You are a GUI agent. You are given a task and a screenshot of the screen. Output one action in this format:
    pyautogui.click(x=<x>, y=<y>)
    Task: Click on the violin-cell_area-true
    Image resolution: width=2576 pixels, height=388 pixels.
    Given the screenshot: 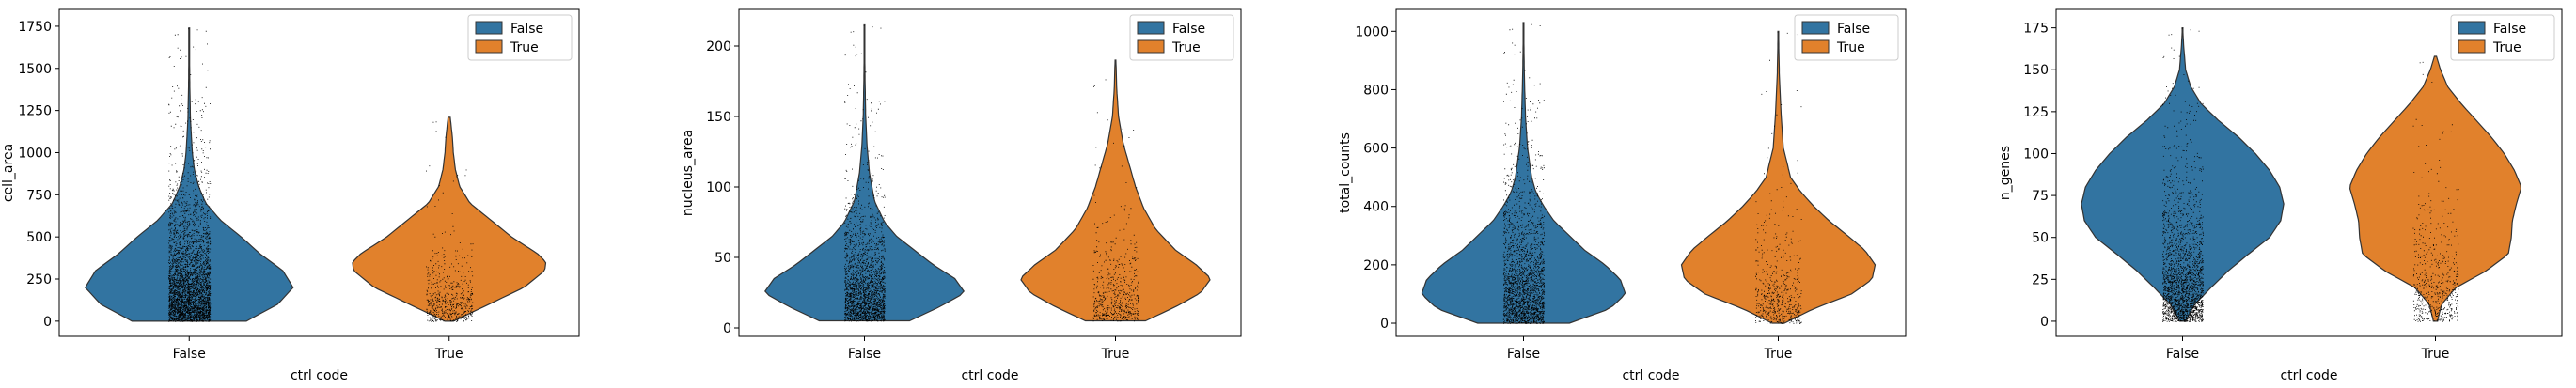 What is the action you would take?
    pyautogui.click(x=450, y=219)
    